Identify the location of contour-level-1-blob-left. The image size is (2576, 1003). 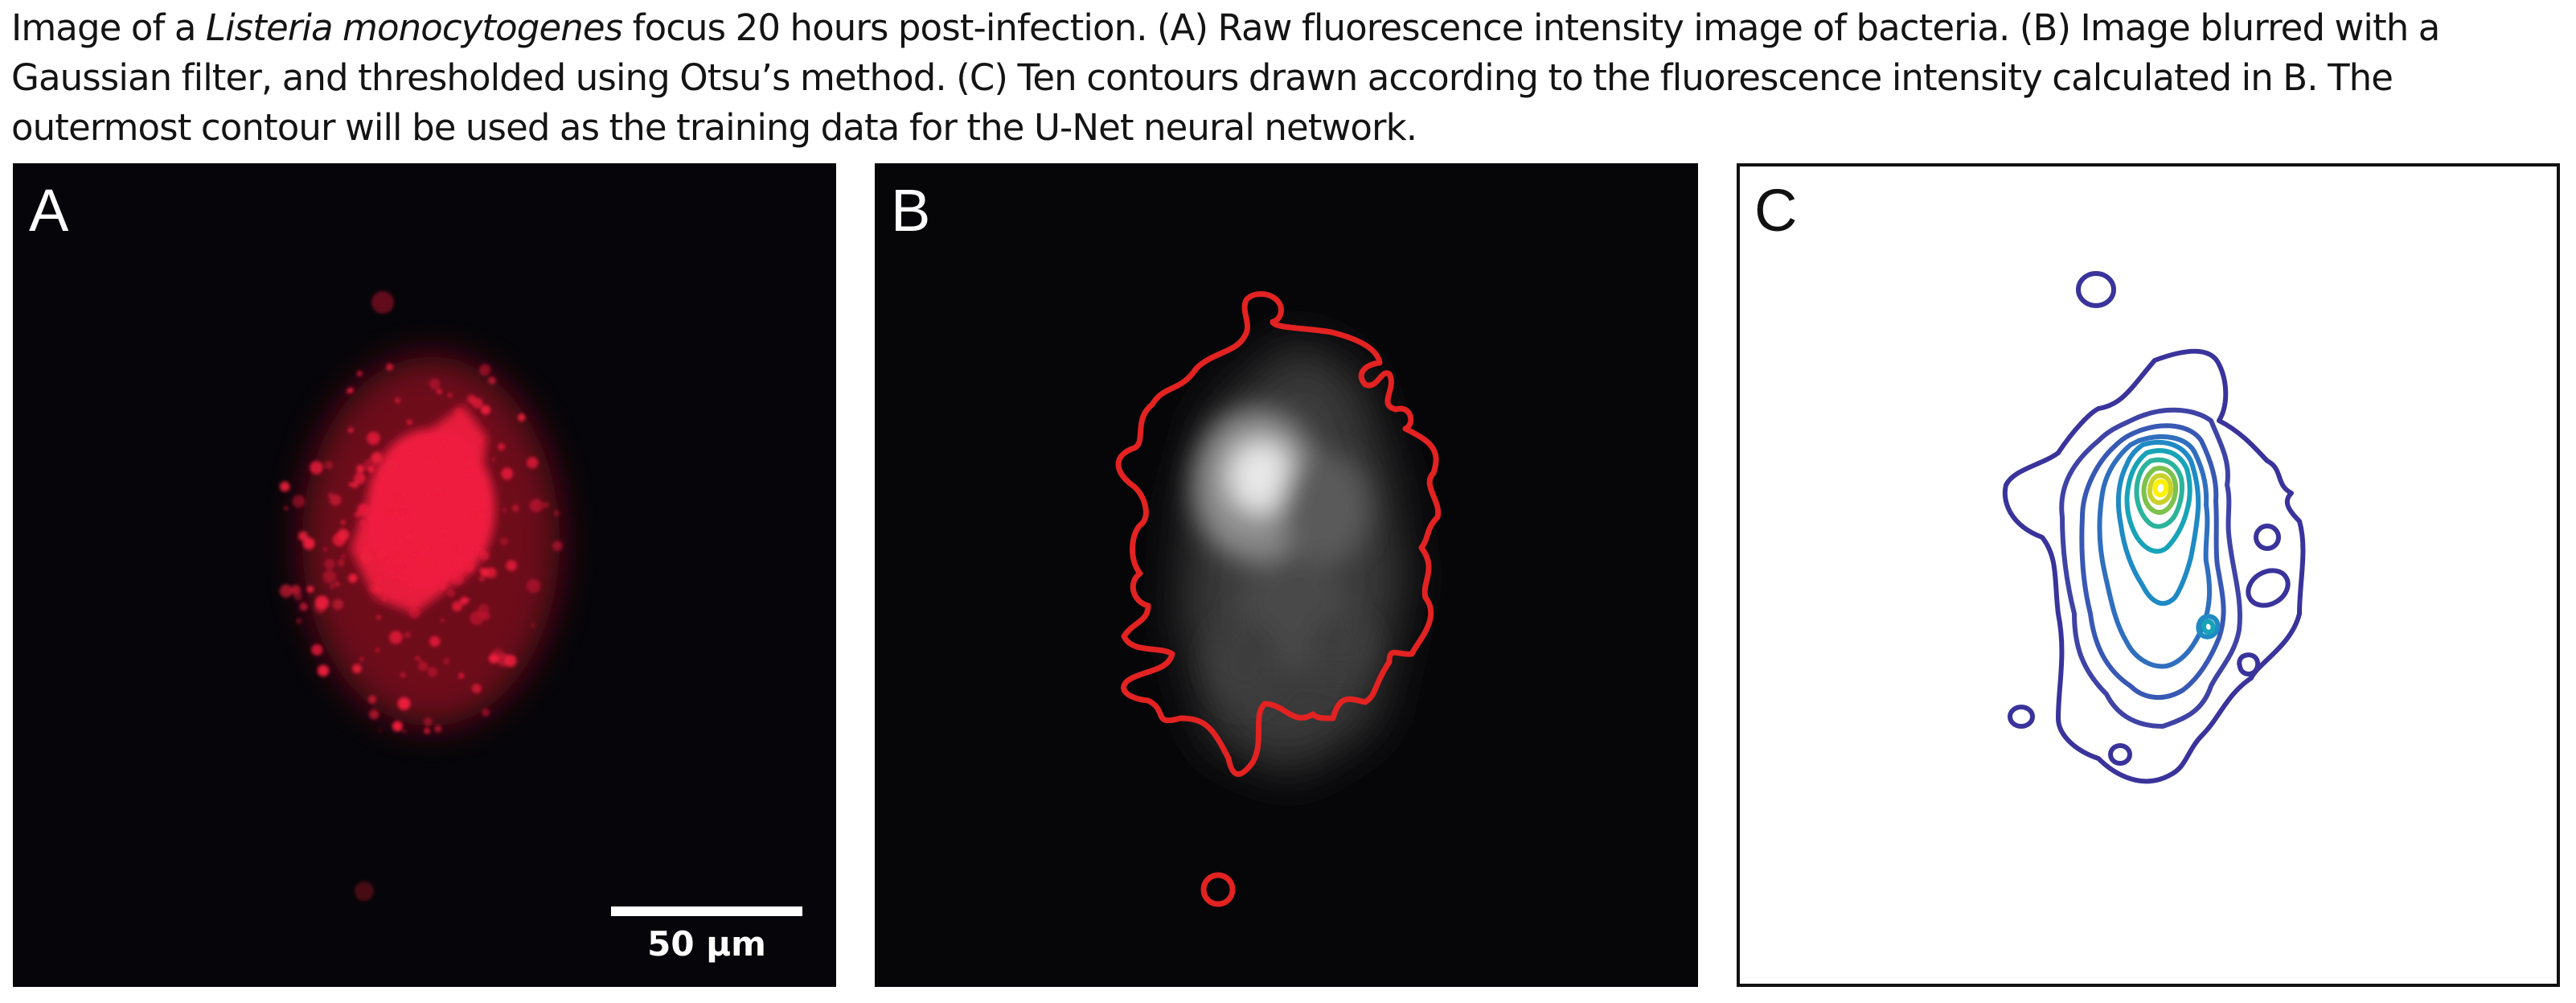
(2021, 717).